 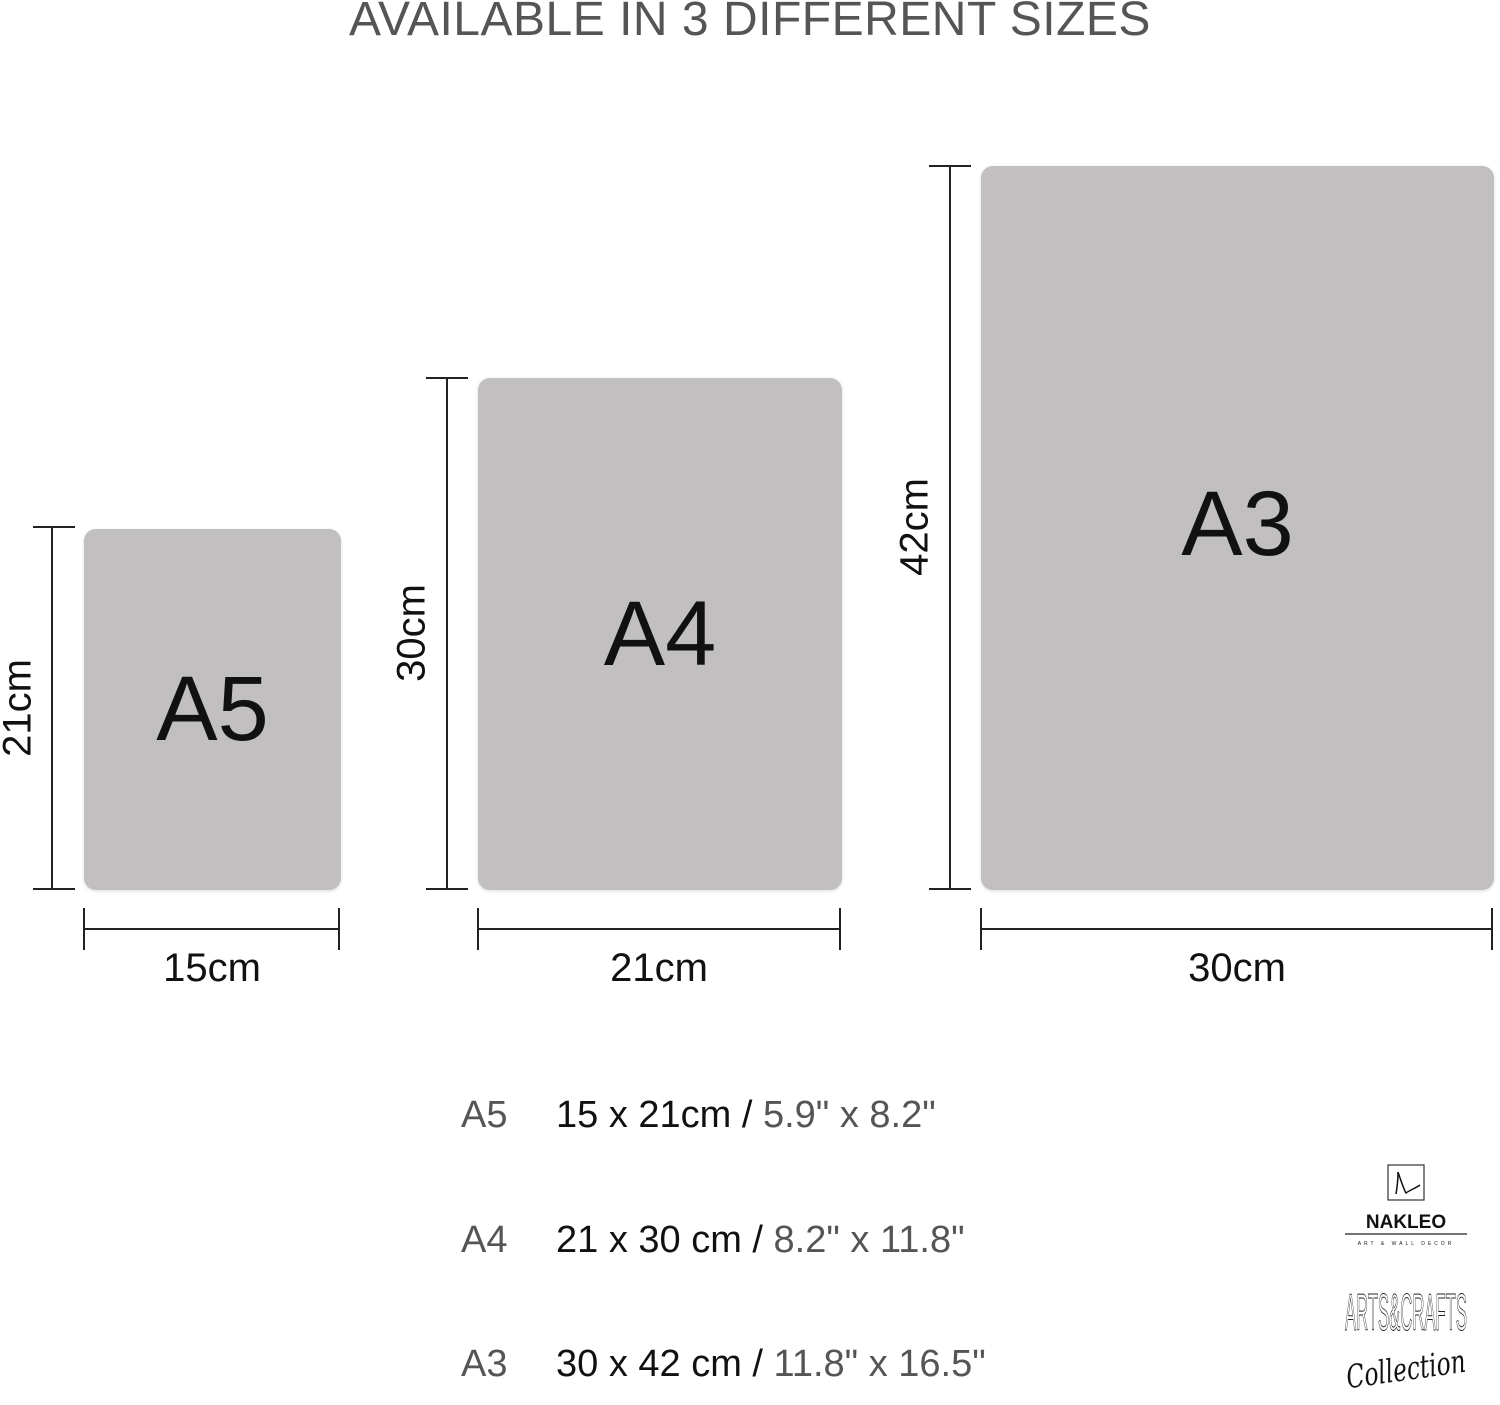 What do you see at coordinates (849, 1115) in the screenshot?
I see `spec-inches: 5.9" x 8.2"` at bounding box center [849, 1115].